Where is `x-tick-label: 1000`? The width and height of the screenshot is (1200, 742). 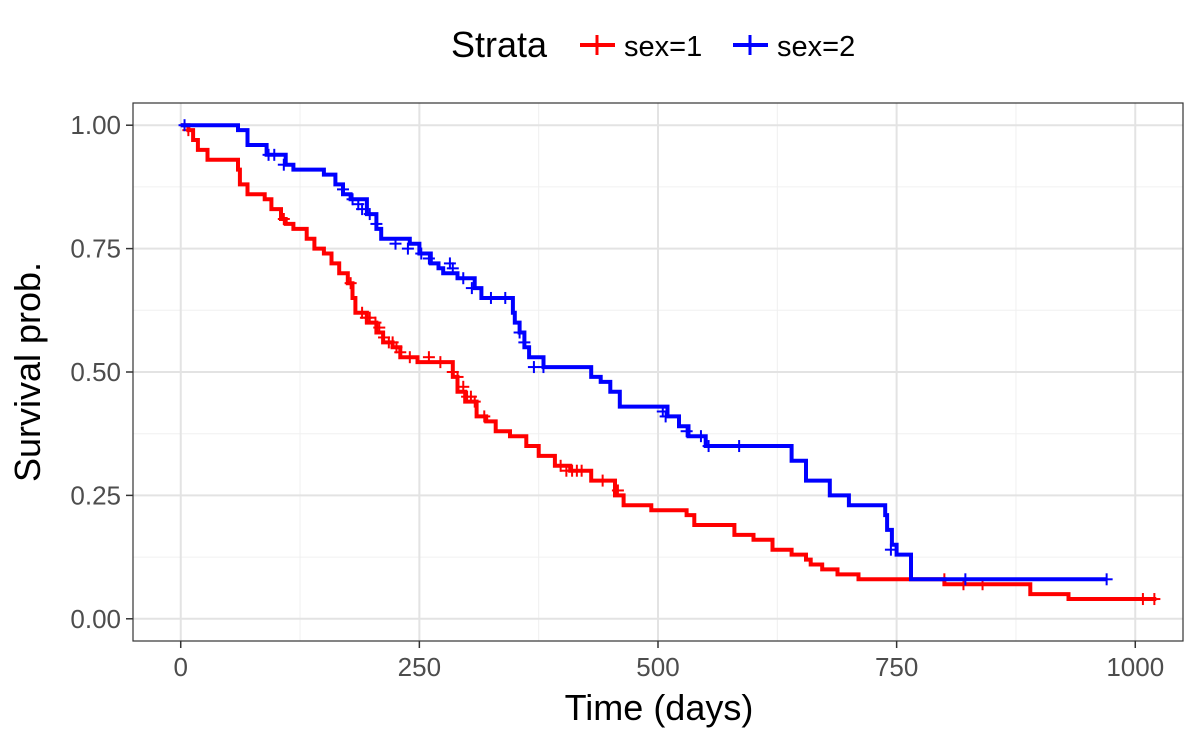 x-tick-label: 1000 is located at coordinates (1135, 667).